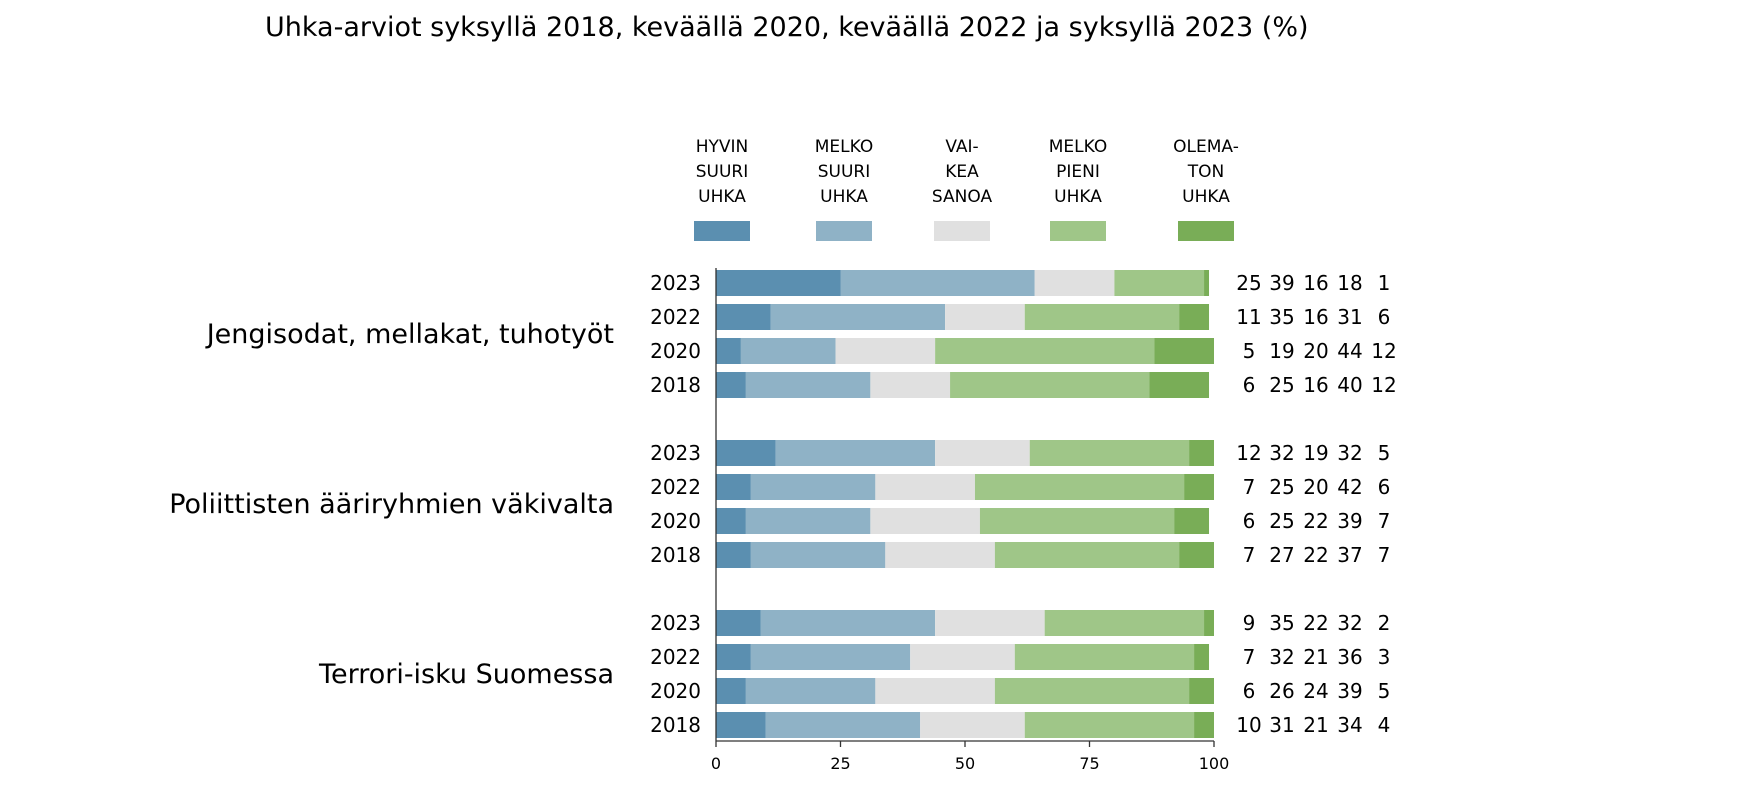  Describe the element at coordinates (1349, 385) in the screenshot. I see `data-value-label: 40` at that location.